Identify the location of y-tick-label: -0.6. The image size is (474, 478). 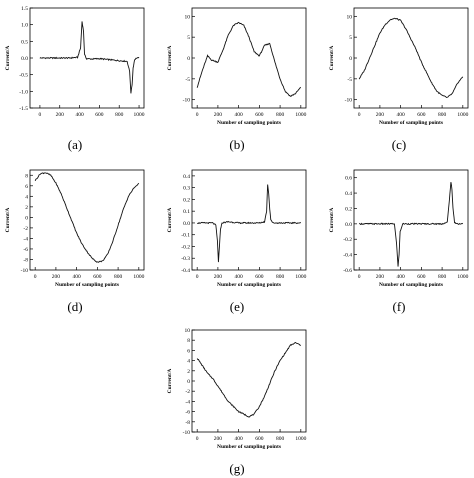
(347, 271).